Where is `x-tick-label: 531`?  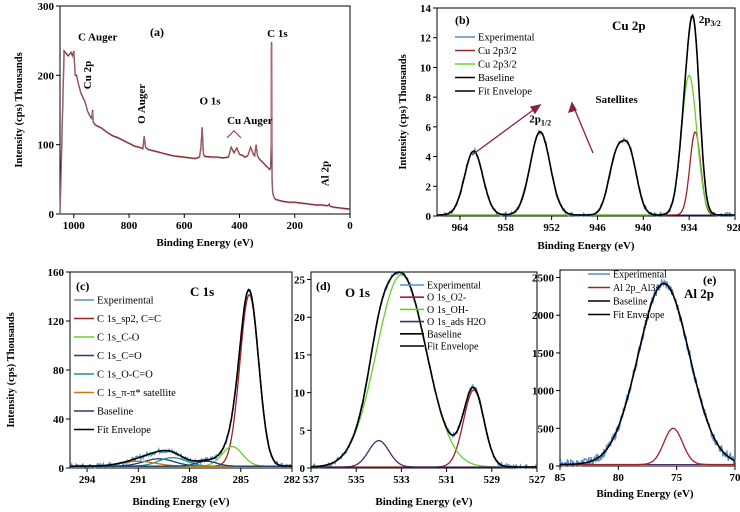
x-tick-label: 531 is located at coordinates (446, 480).